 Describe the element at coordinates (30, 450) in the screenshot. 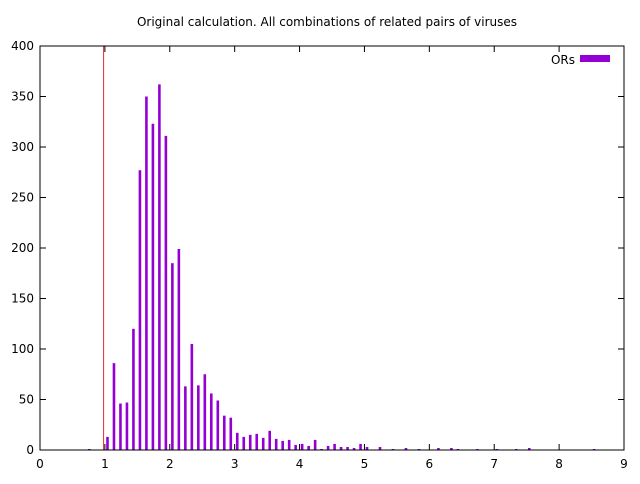

I see `y-tick-label: 0` at that location.